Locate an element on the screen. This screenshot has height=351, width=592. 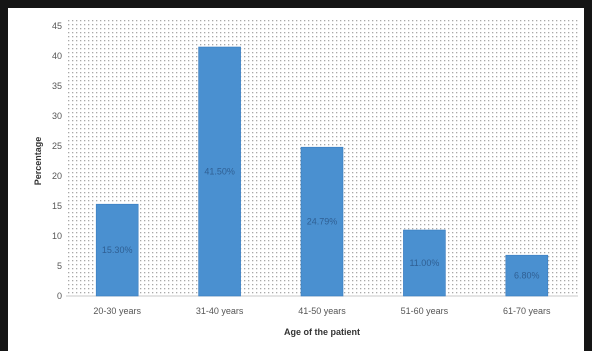
y-axis-ticks: 0 5 10 15 20 25 30 35 40 45 is located at coordinates (57, 161).